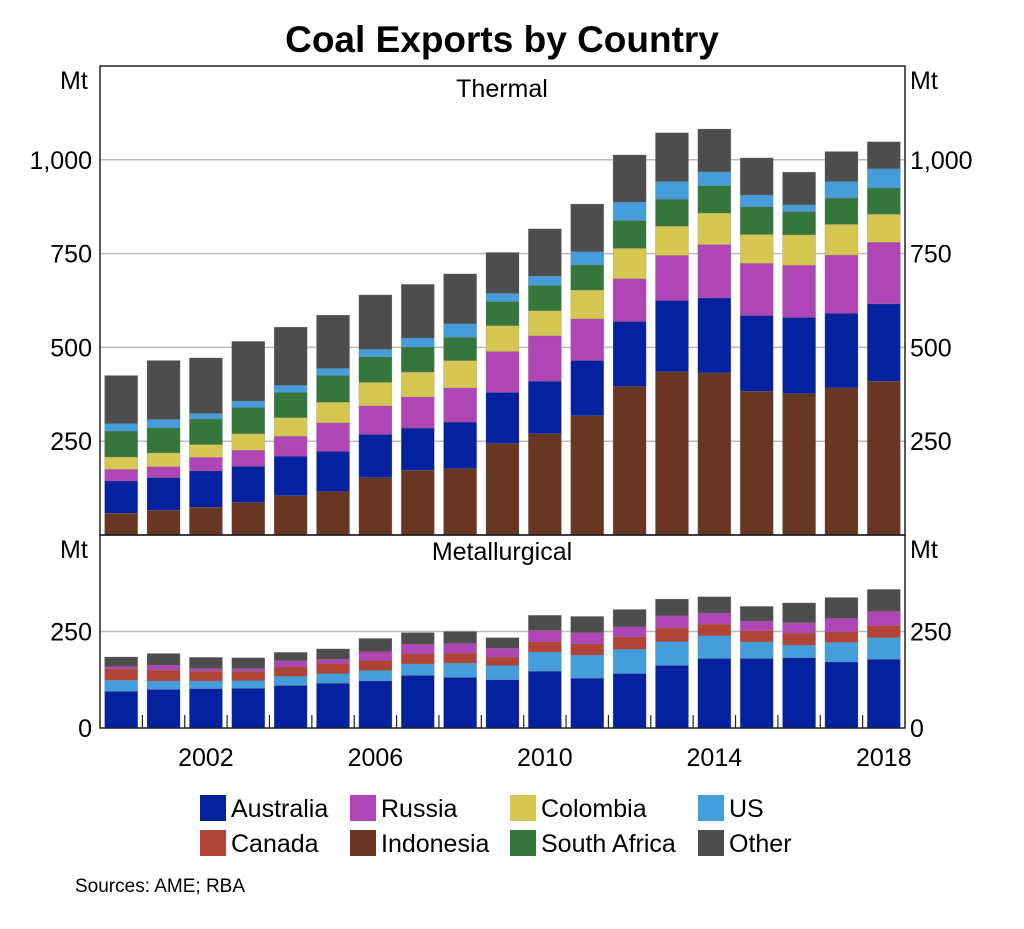  What do you see at coordinates (121, 444) in the screenshot?
I see `bar-thermal-south-africa-2000` at bounding box center [121, 444].